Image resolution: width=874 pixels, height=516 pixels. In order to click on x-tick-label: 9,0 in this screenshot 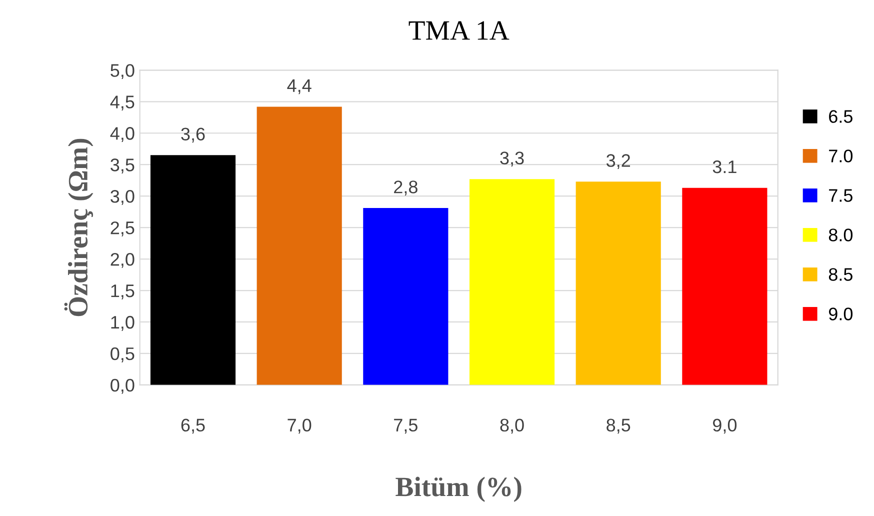, I will do `click(724, 426)`.